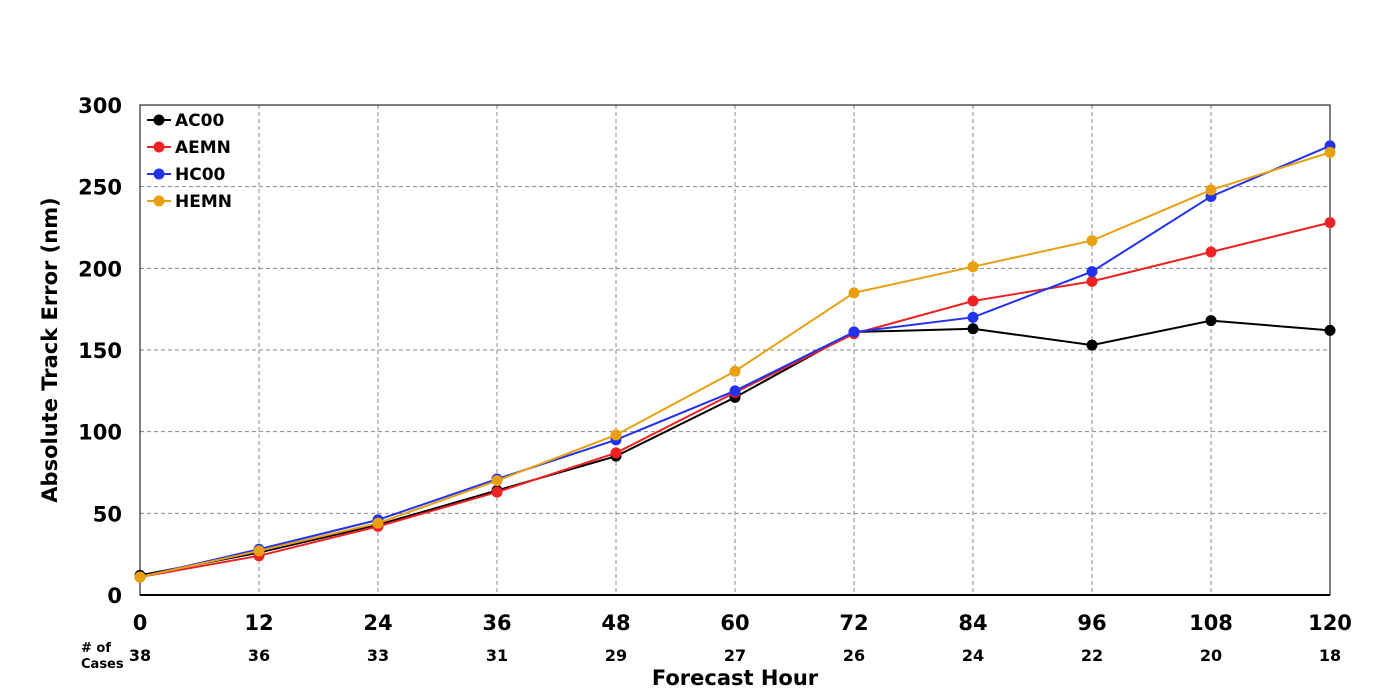 This screenshot has height=700, width=1400. I want to click on case-count-label: 38, so click(140, 655).